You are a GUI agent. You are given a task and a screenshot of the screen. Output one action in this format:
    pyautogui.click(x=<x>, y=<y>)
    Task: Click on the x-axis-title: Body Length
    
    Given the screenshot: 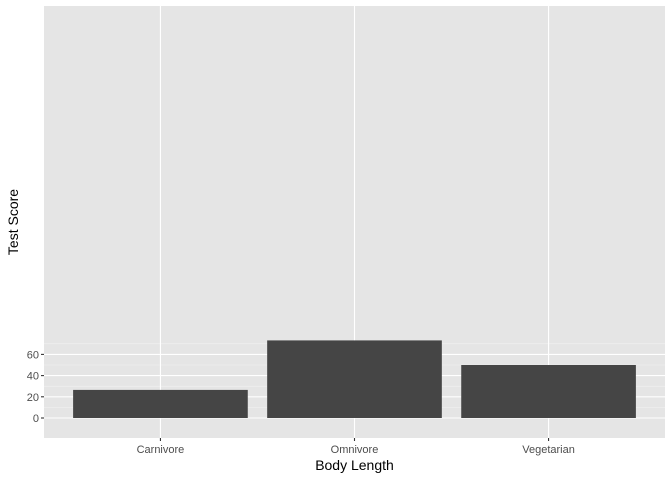 What is the action you would take?
    pyautogui.click(x=354, y=465)
    